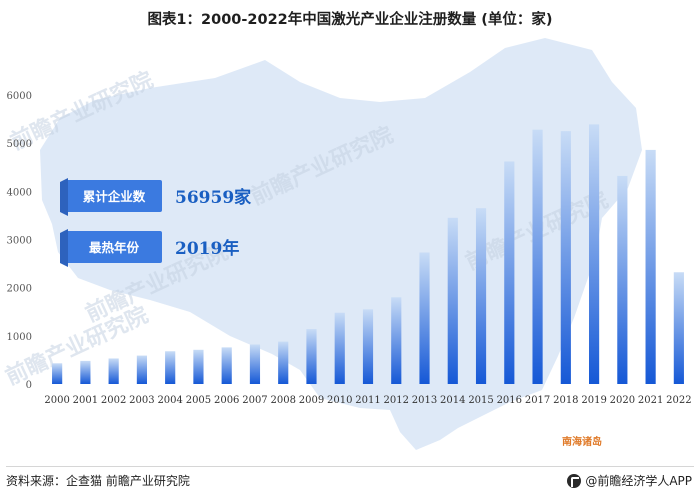 Image resolution: width=700 pixels, height=499 pixels. Describe the element at coordinates (537, 400) in the screenshot. I see `x-tick-label: 2017` at that location.